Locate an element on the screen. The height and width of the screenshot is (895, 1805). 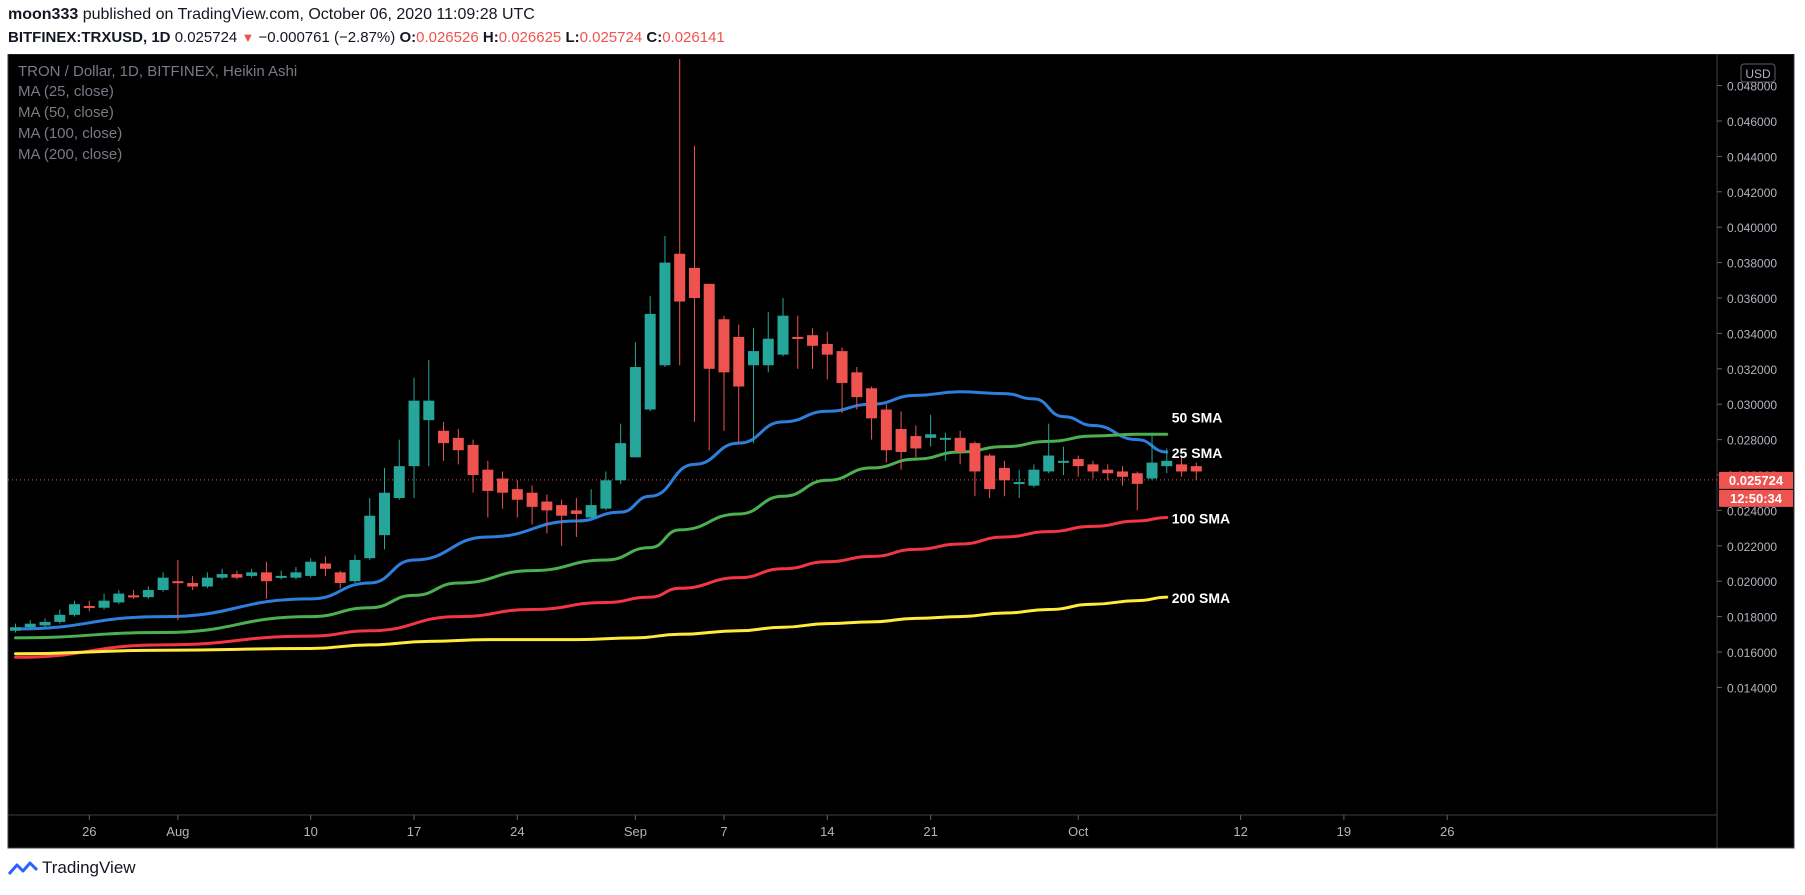
currency-button: USD is located at coordinates (1758, 73).